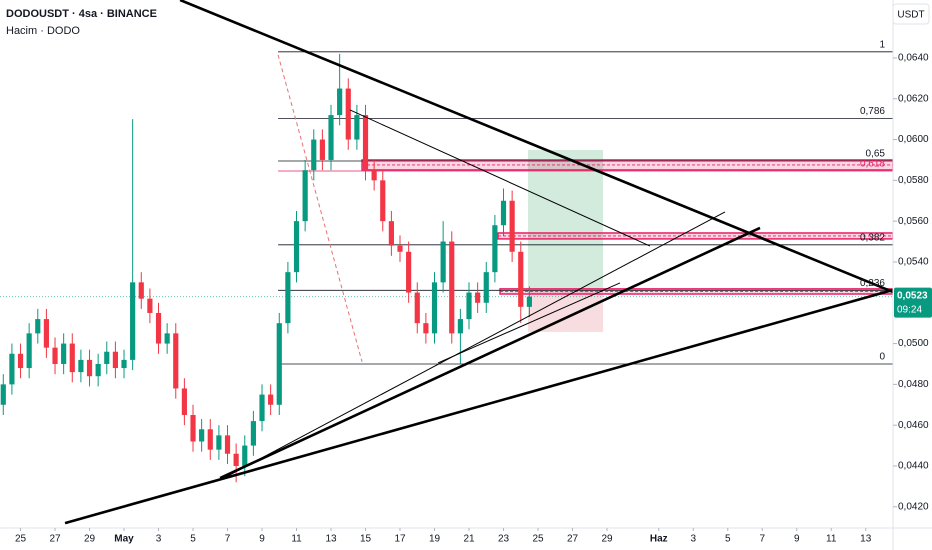 The height and width of the screenshot is (550, 932). Describe the element at coordinates (566, 220) in the screenshot. I see `position-target` at that location.